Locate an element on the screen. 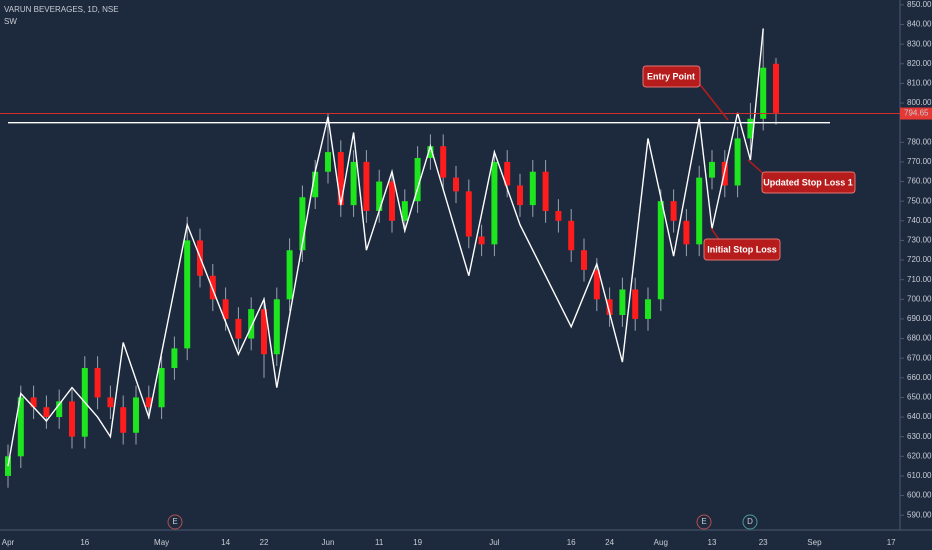 The image size is (932, 550). y-tick-label: 760.00 is located at coordinates (919, 181).